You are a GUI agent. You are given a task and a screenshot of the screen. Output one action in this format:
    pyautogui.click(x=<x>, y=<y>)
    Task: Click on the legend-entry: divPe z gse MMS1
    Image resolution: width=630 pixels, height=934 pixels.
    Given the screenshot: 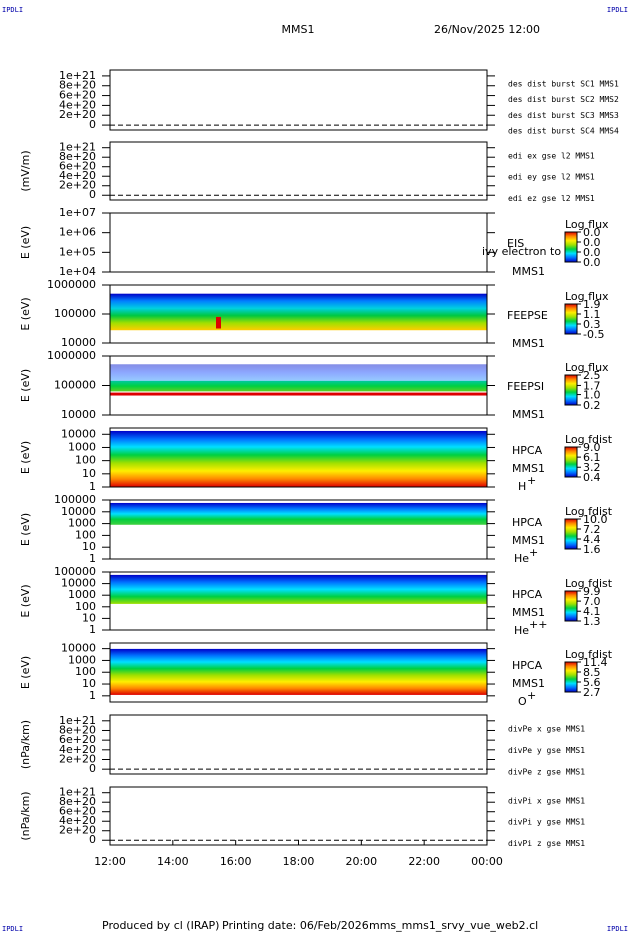 What is the action you would take?
    pyautogui.click(x=546, y=772)
    